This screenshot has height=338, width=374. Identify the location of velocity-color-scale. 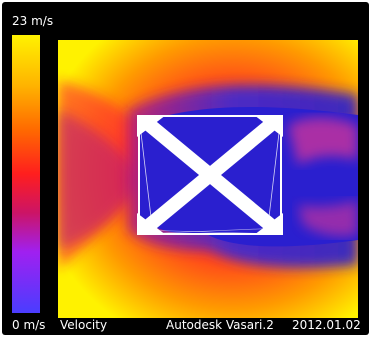
(26, 174).